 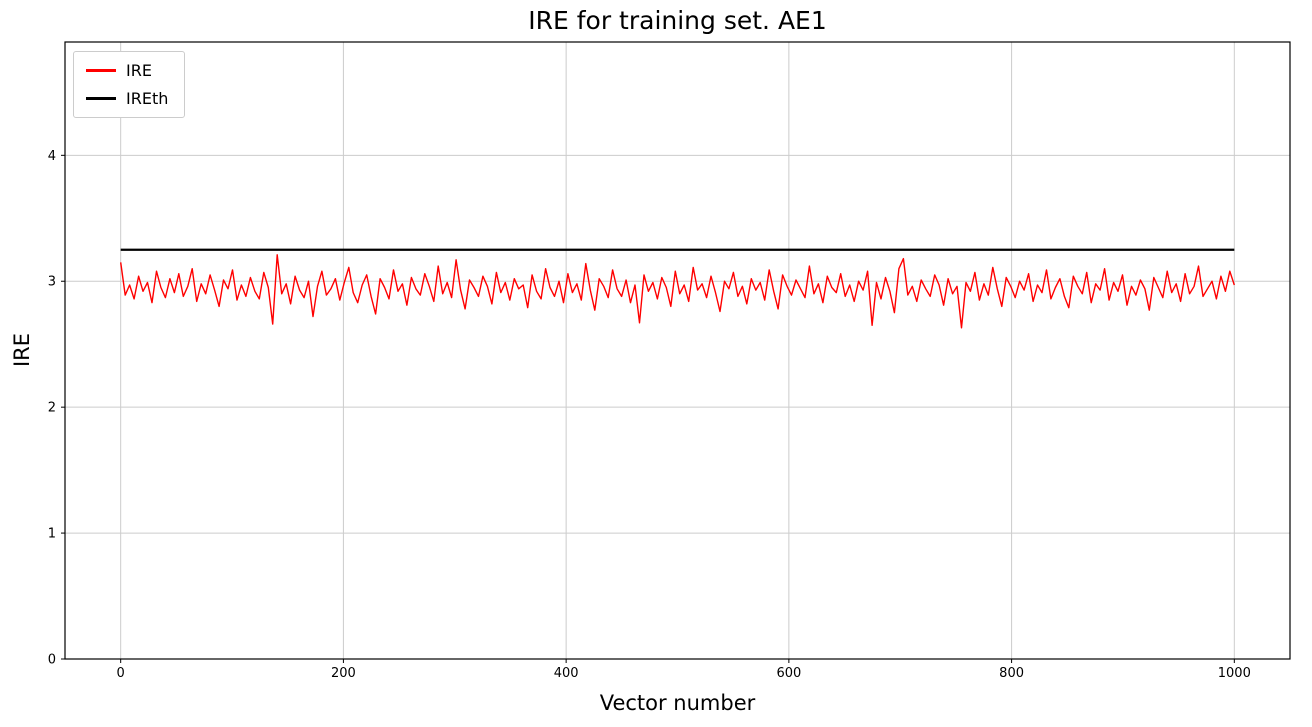 I want to click on legend-item-ireth: IREth, so click(x=127, y=98).